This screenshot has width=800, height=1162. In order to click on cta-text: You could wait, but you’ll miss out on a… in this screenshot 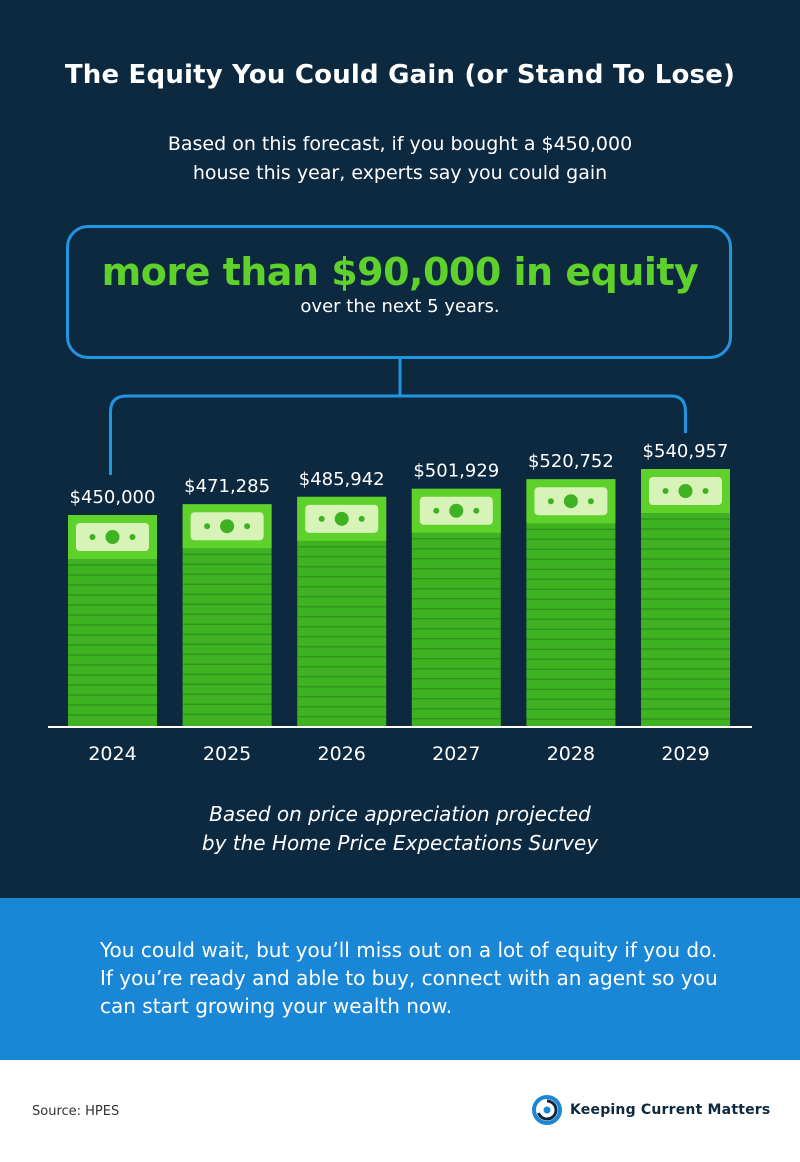, I will do `click(409, 978)`.